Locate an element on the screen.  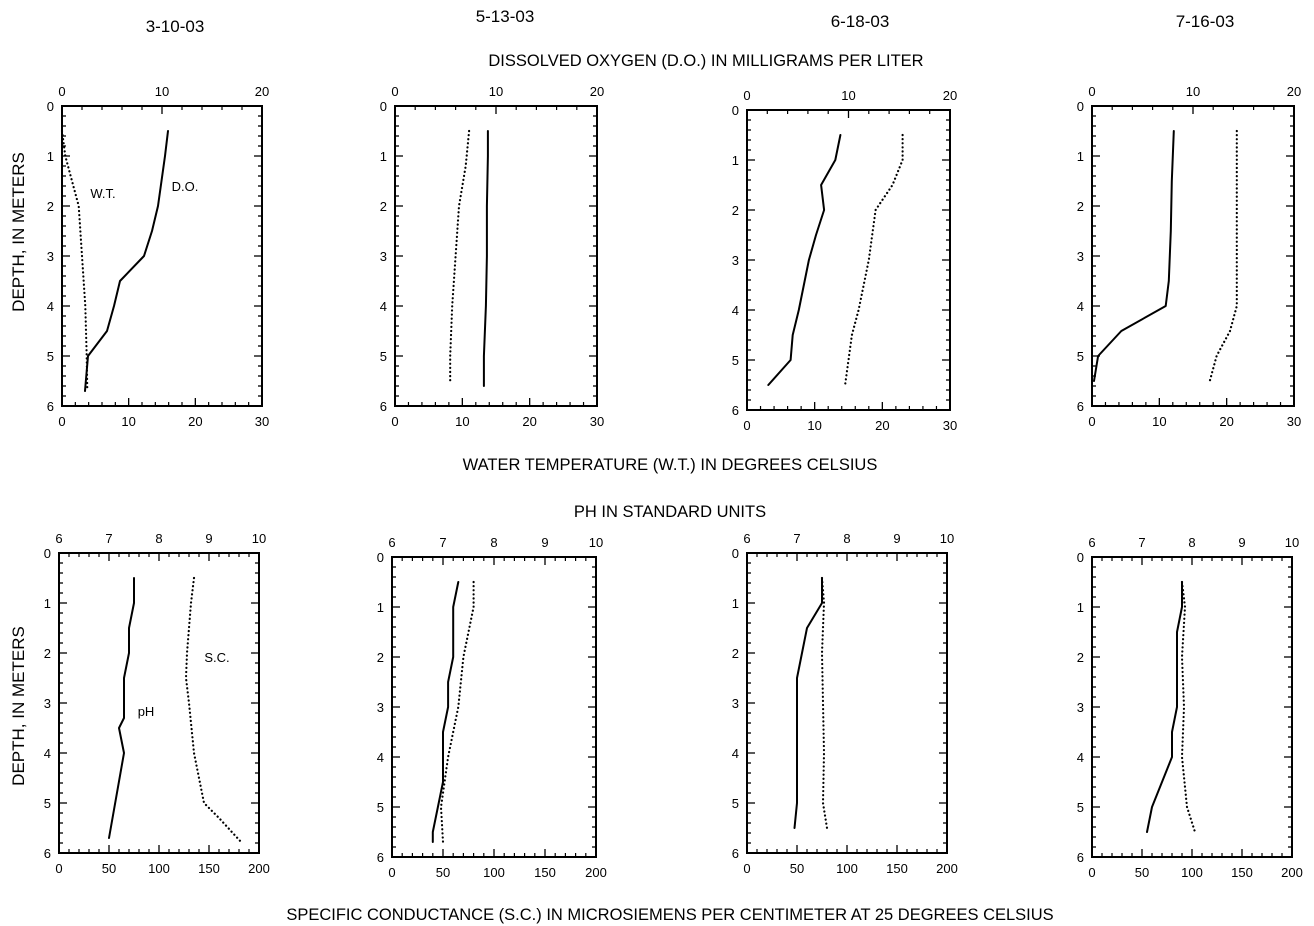
date-header-4: 7-16-03 is located at coordinates (1205, 21).